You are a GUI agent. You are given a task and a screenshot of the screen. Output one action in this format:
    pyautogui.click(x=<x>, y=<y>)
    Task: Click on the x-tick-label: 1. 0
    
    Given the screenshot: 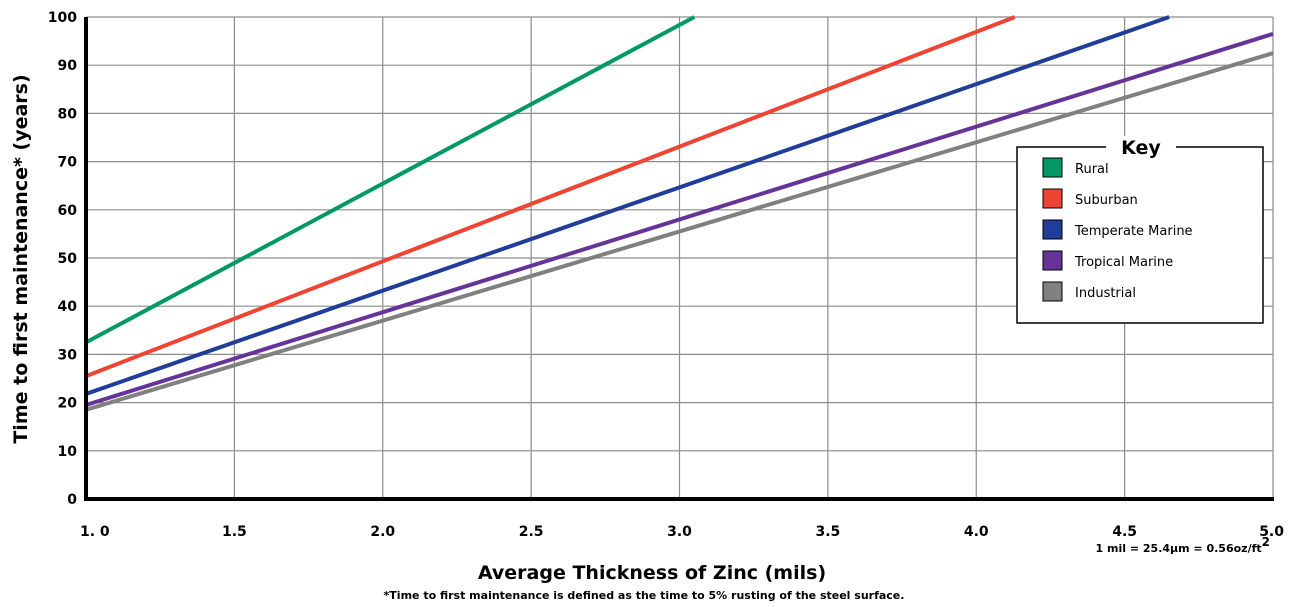 What is the action you would take?
    pyautogui.click(x=95, y=532)
    